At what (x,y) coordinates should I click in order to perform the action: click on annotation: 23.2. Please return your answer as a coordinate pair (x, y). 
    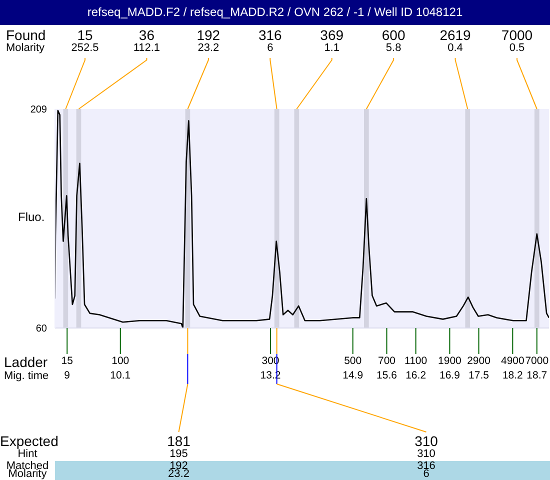
    Looking at the image, I should click on (208, 48).